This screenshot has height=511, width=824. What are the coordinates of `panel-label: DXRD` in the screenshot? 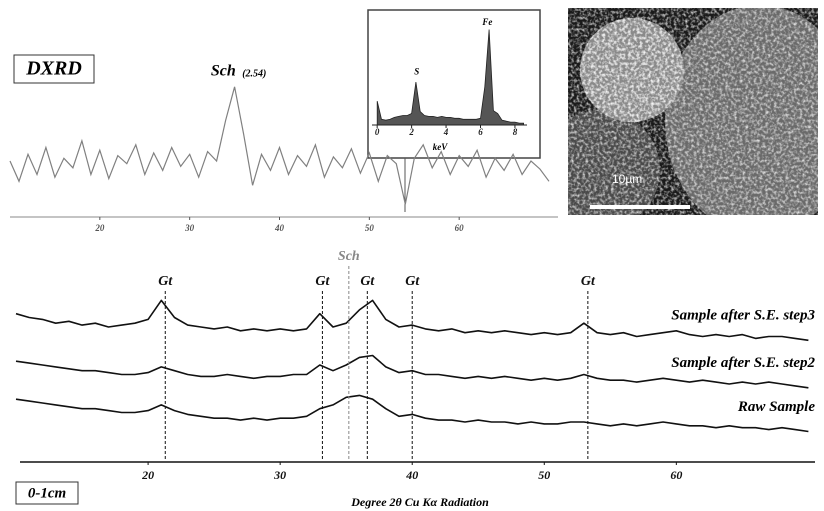 It's located at (53, 69).